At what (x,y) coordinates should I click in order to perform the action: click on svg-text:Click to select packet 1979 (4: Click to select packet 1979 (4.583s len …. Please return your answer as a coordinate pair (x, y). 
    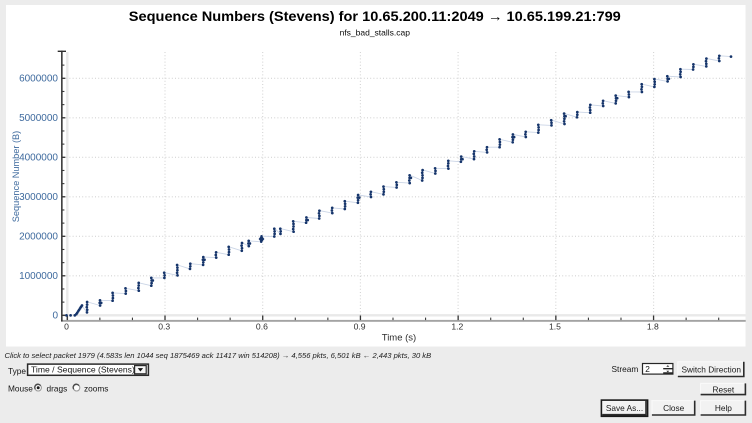
    Looking at the image, I should click on (218, 355).